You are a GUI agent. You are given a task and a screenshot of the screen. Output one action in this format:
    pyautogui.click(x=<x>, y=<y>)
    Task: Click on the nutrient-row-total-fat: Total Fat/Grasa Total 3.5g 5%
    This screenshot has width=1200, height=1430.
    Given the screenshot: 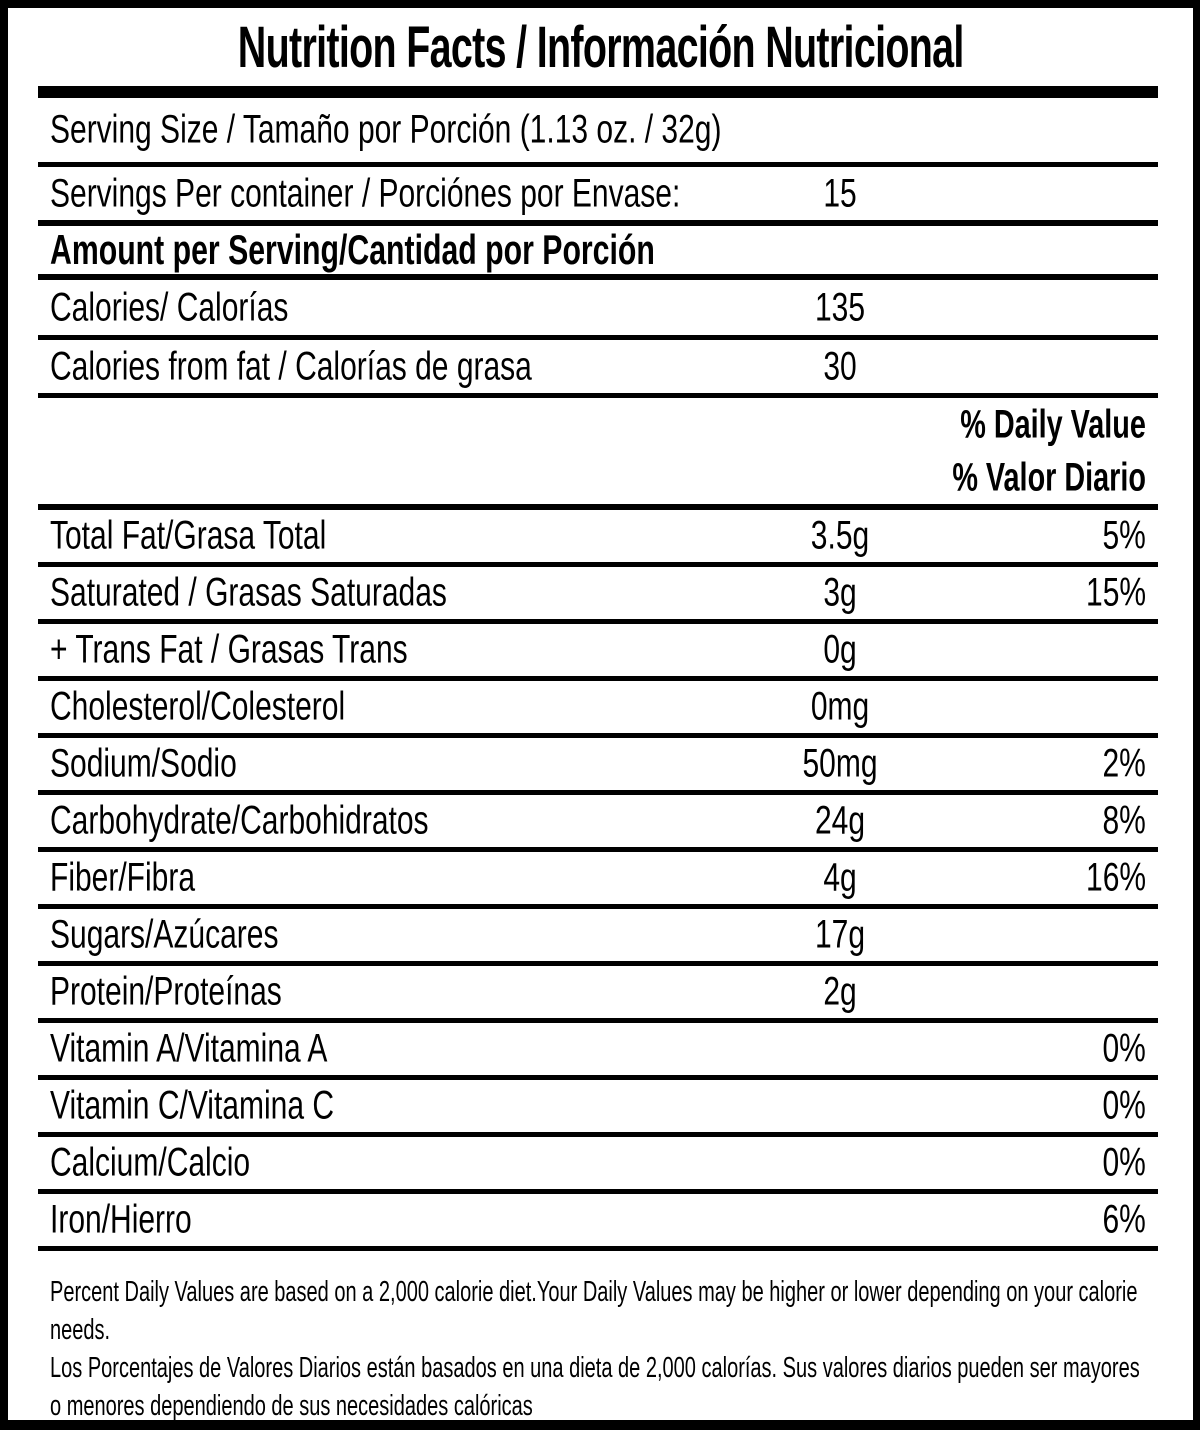 What is the action you would take?
    pyautogui.click(x=600, y=536)
    